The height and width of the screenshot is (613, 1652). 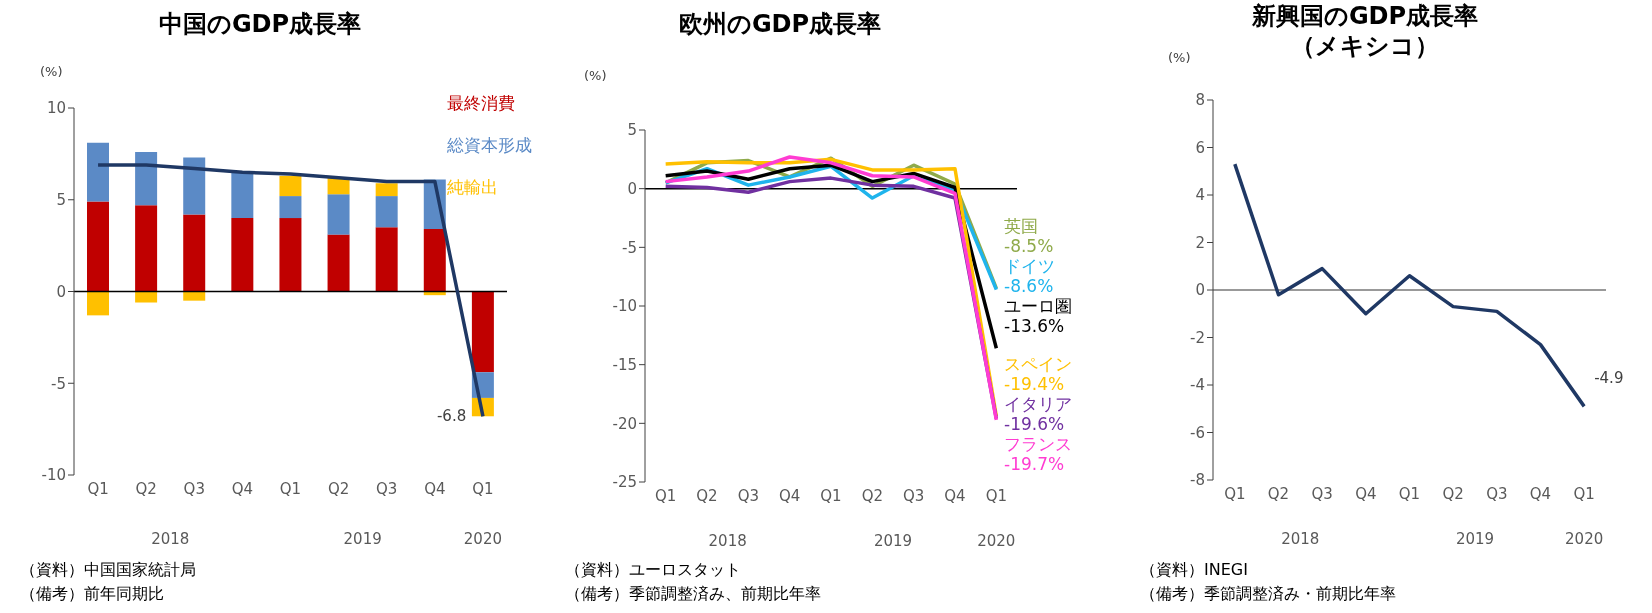 What do you see at coordinates (260, 24) in the screenshot?
I see `chart-title: 中国のGDP成長率` at bounding box center [260, 24].